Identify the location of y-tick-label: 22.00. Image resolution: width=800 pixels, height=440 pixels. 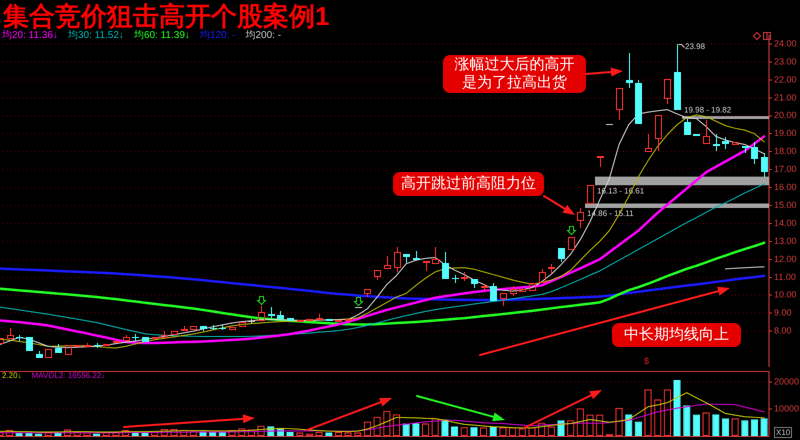
(785, 79).